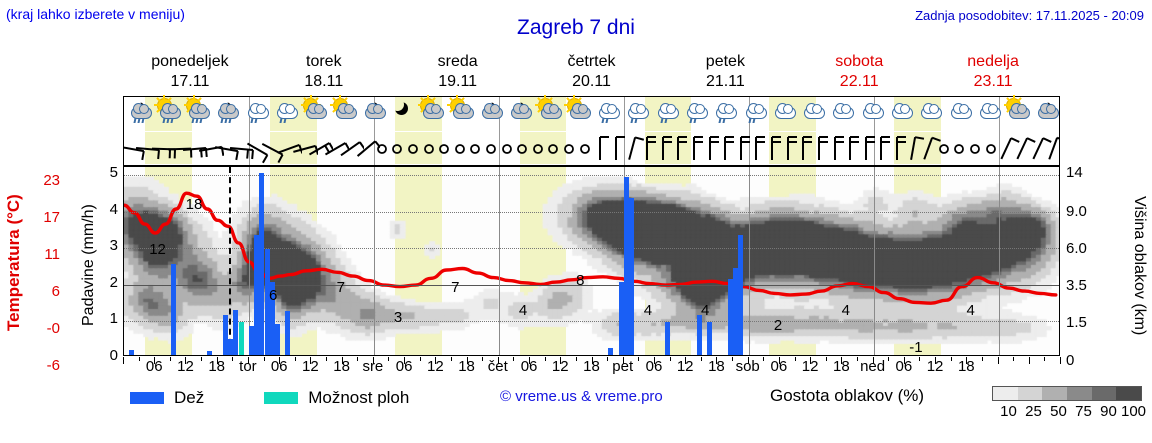 The height and width of the screenshot is (443, 1152). I want to click on precipitation-axis-title: Padavine (mm/h), so click(88, 265).